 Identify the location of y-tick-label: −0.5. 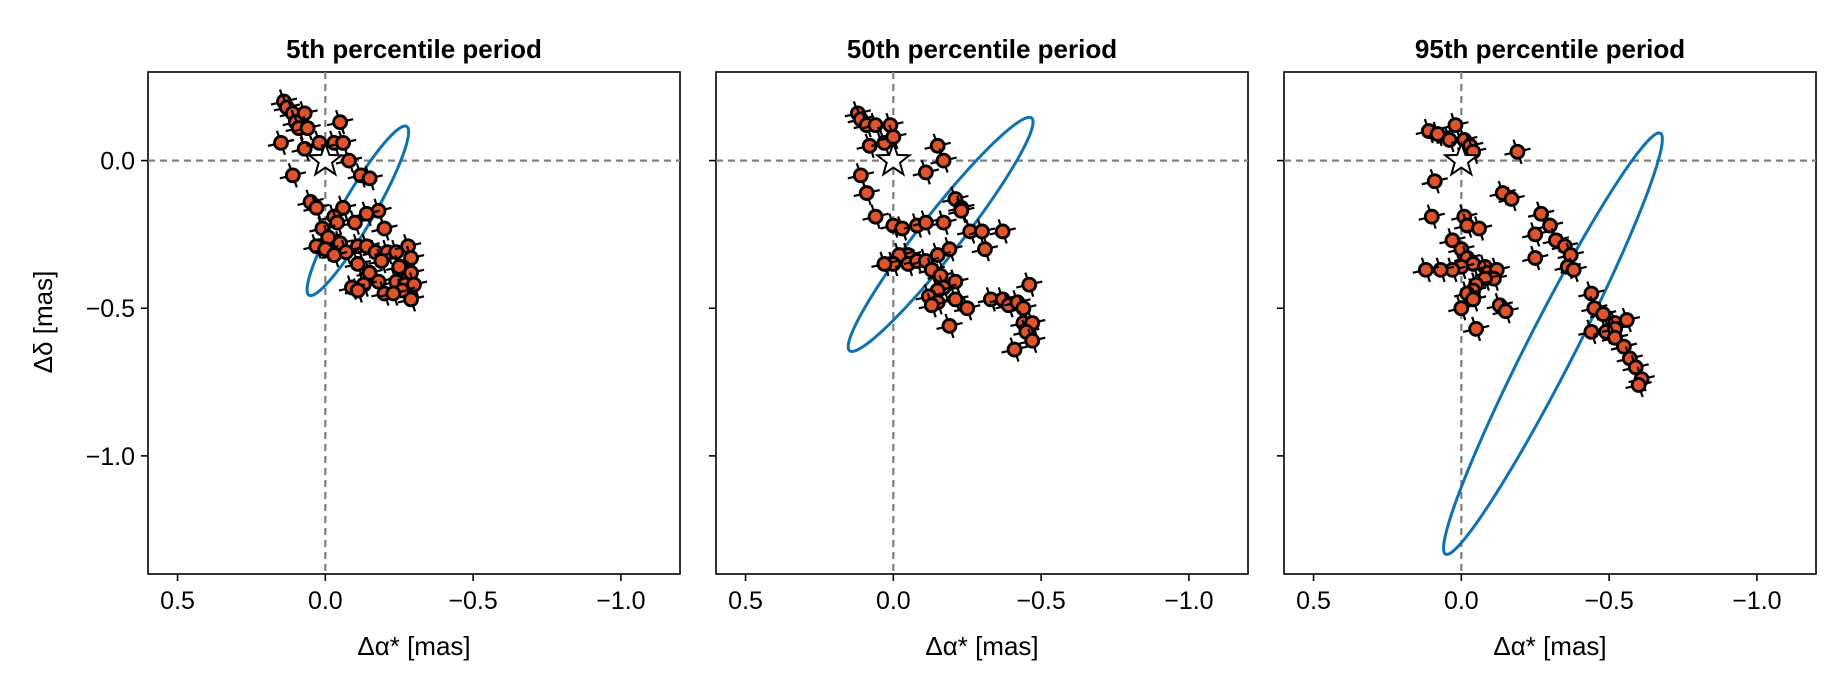
(110, 309).